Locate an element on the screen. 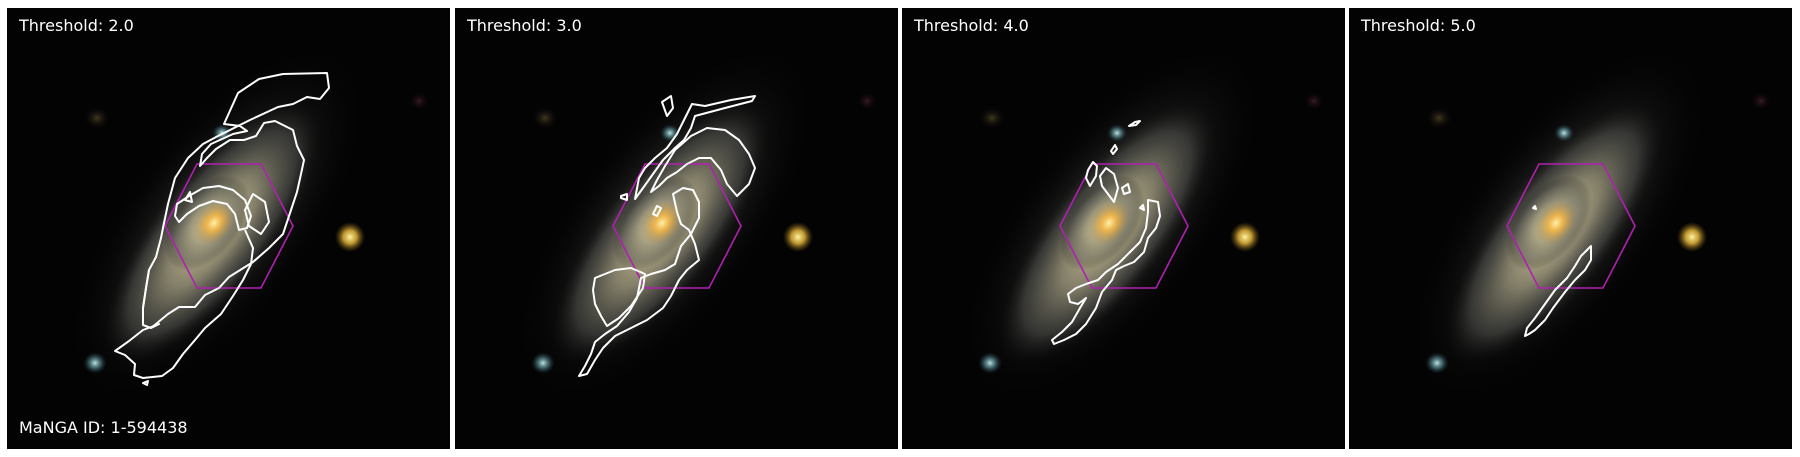  contour-tiny-fragment is located at coordinates (145, 383).